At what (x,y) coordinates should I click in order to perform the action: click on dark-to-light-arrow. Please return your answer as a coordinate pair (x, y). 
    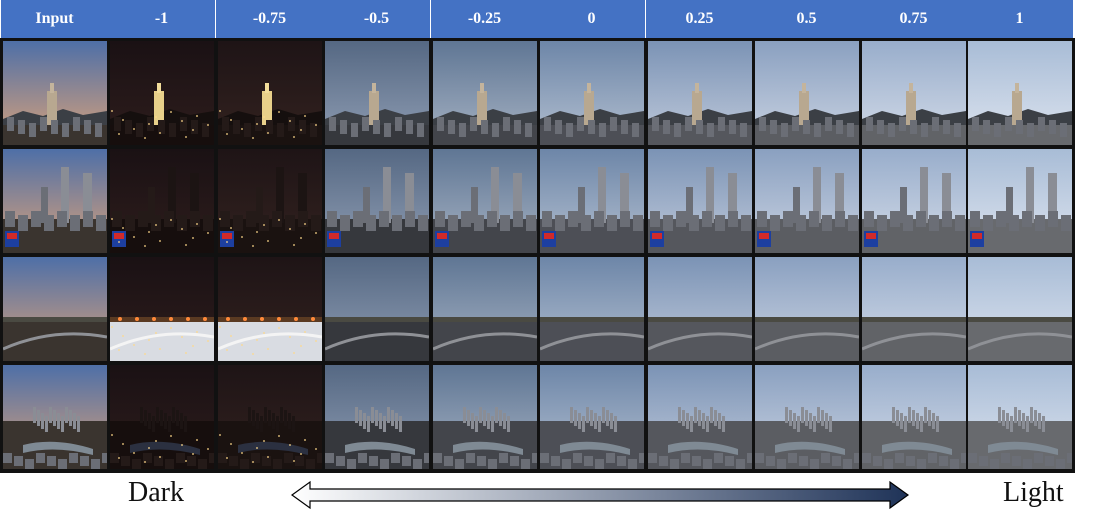
    Looking at the image, I should click on (600, 495).